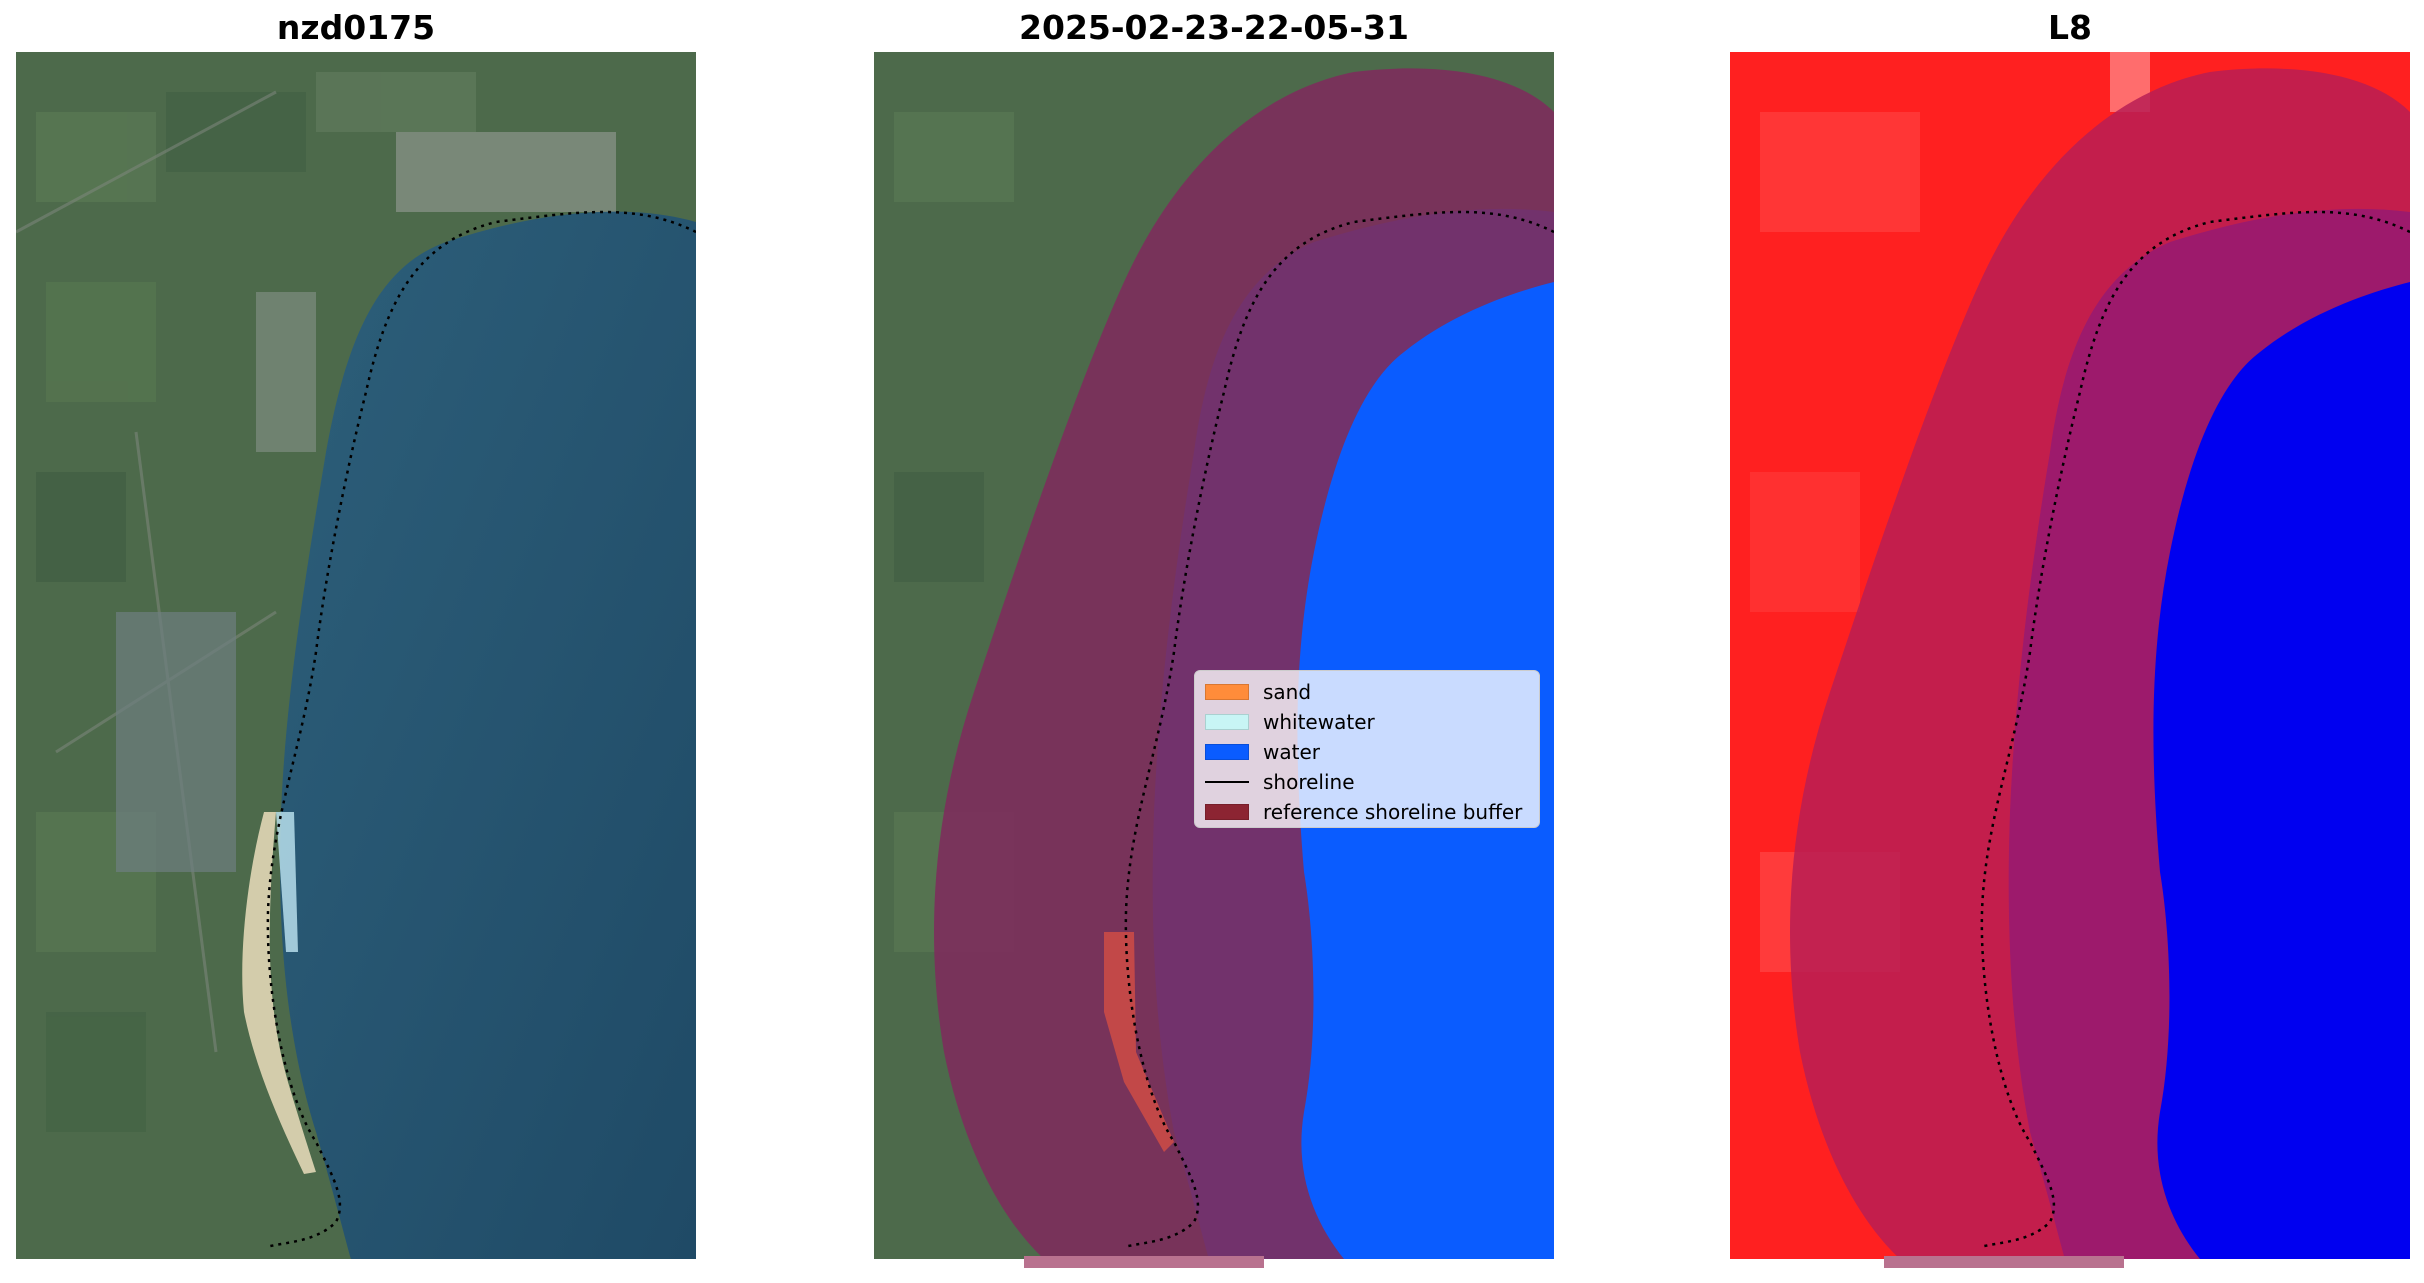 This screenshot has height=1283, width=2424. Describe the element at coordinates (1309, 782) in the screenshot. I see `legend-label: shoreline` at that location.